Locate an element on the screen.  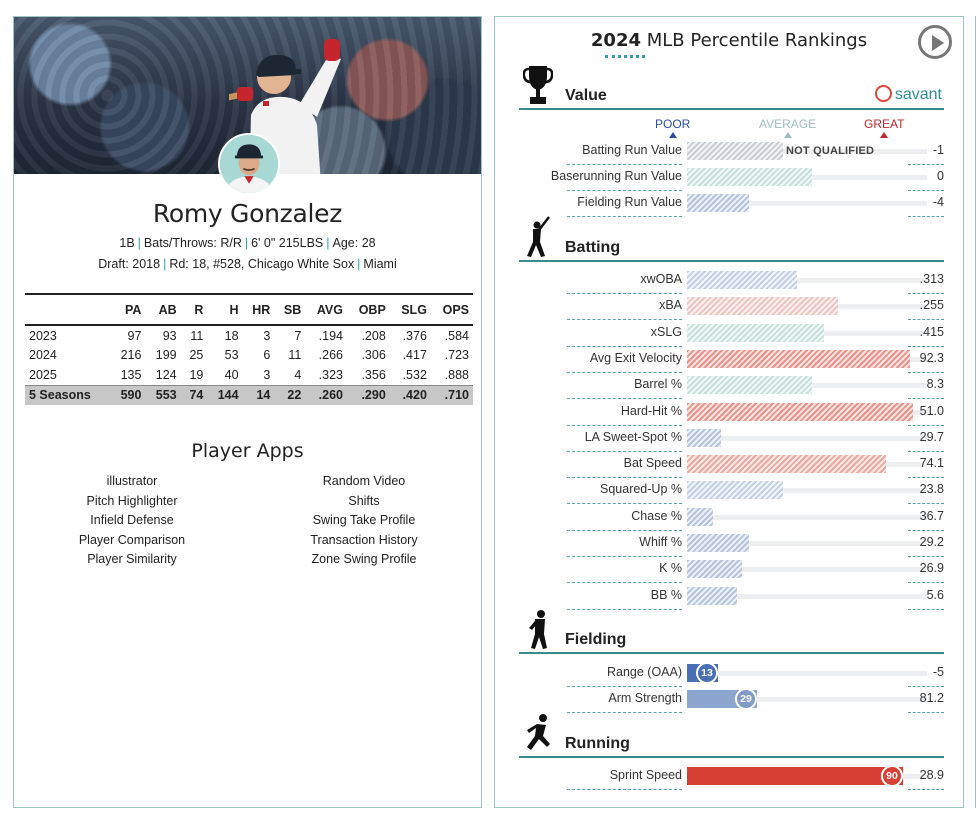
metric-label: xBA is located at coordinates (670, 305).